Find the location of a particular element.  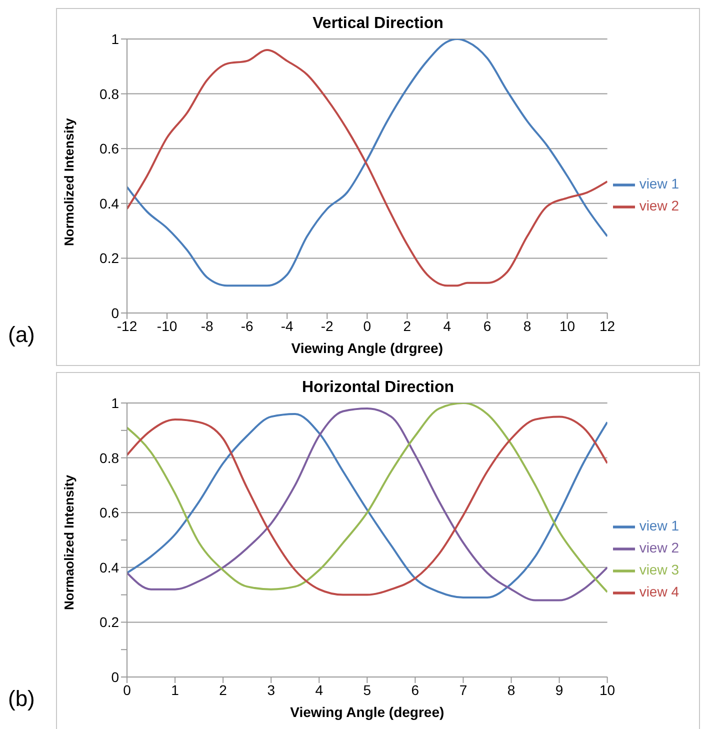

y-axis-title: Normaolized Intensity is located at coordinates (69, 542).